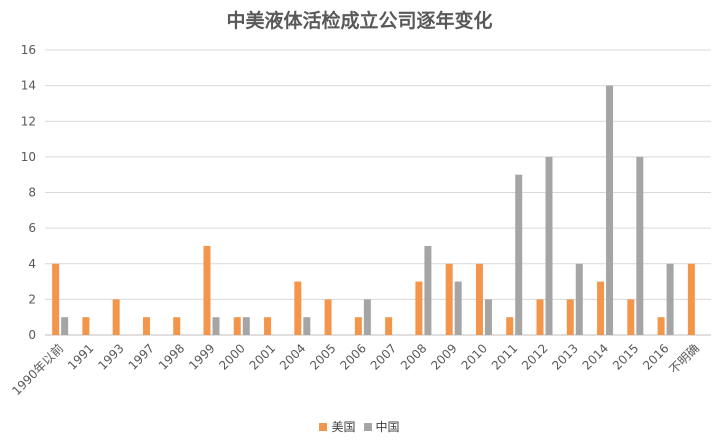 This screenshot has height=441, width=719. Describe the element at coordinates (110, 356) in the screenshot. I see `x-tick-label: 1993` at that location.